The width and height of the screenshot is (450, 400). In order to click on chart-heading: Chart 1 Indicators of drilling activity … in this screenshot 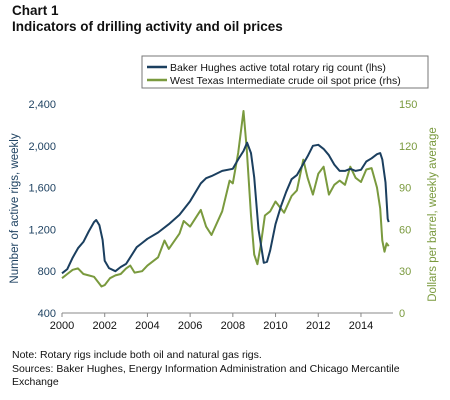, I will do `click(147, 19)`.